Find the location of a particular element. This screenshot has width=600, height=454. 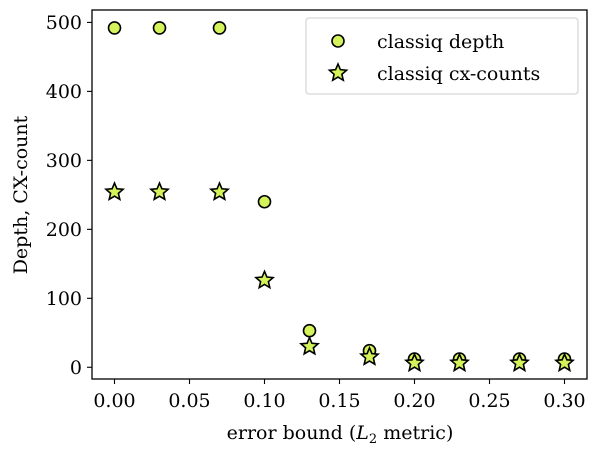

x-tick-label: 0.10 is located at coordinates (264, 401).